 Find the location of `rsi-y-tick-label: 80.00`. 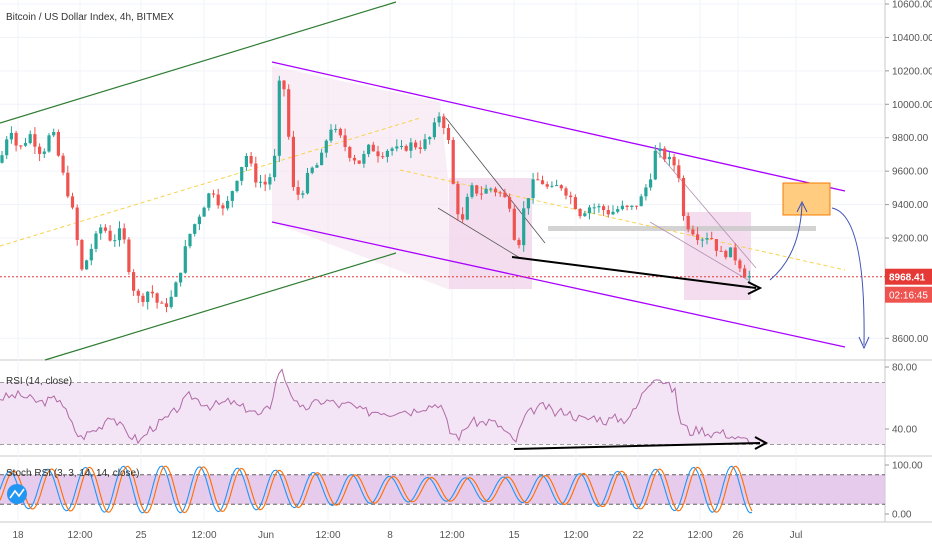

rsi-y-tick-label: 80.00 is located at coordinates (904, 368).